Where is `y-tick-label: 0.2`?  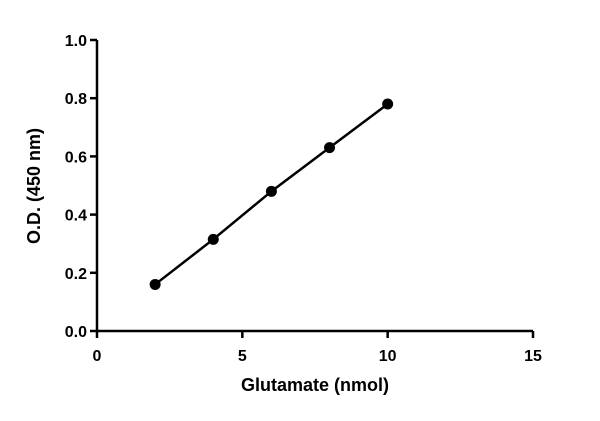
y-tick-label: 0.2 is located at coordinates (76, 274).